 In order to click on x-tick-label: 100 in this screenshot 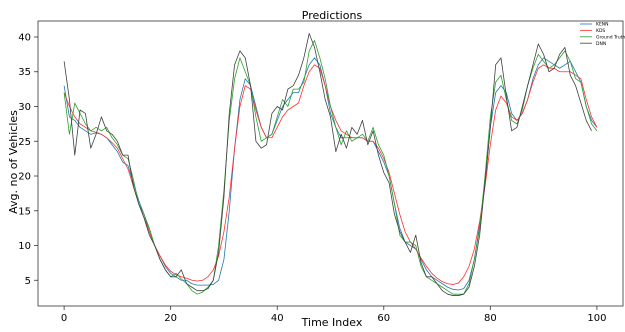, I will do `click(596, 318)`.